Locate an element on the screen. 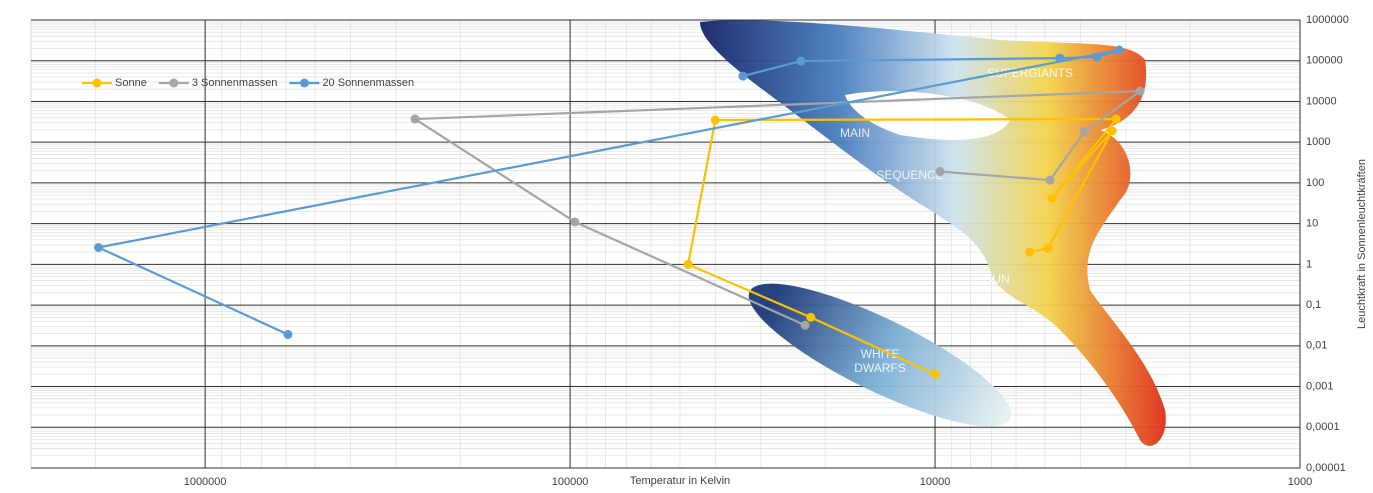 This screenshot has width=1373, height=493. legend-label: 3 Sonnenmassen is located at coordinates (235, 83).